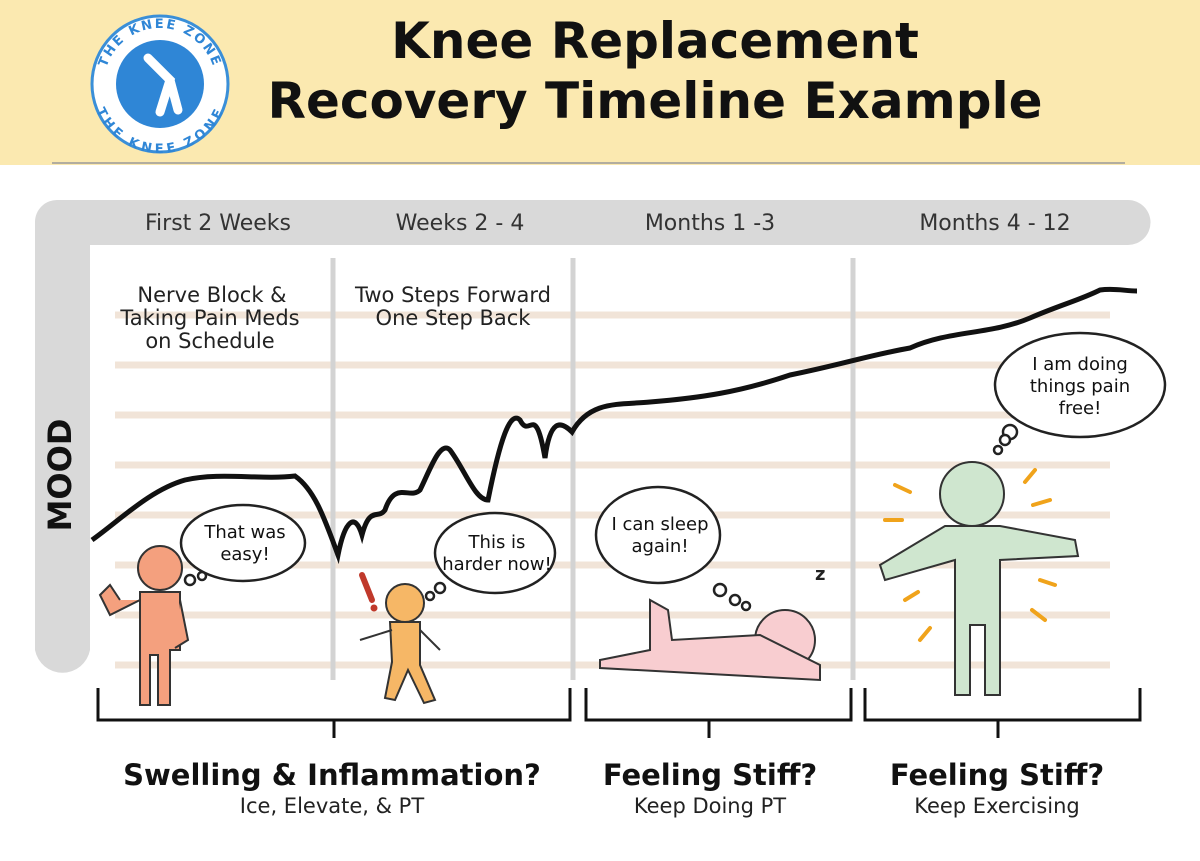 The image size is (1200, 861). I want to click on exclaim-dot, so click(374, 608).